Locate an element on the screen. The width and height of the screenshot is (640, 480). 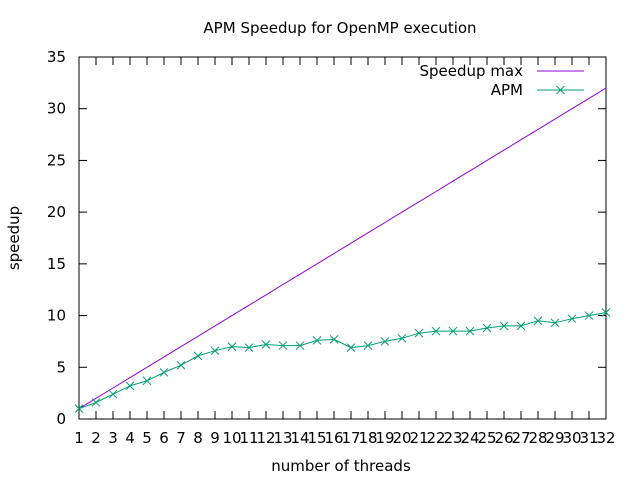
x-tick-label: 10 is located at coordinates (231, 438).